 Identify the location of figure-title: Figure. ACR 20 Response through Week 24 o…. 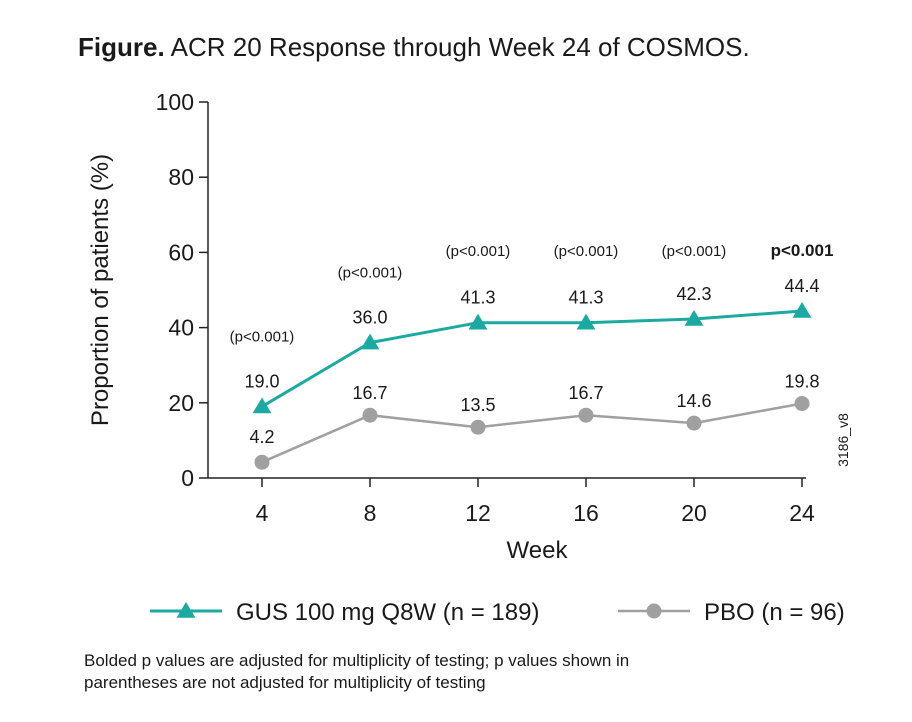
(414, 47).